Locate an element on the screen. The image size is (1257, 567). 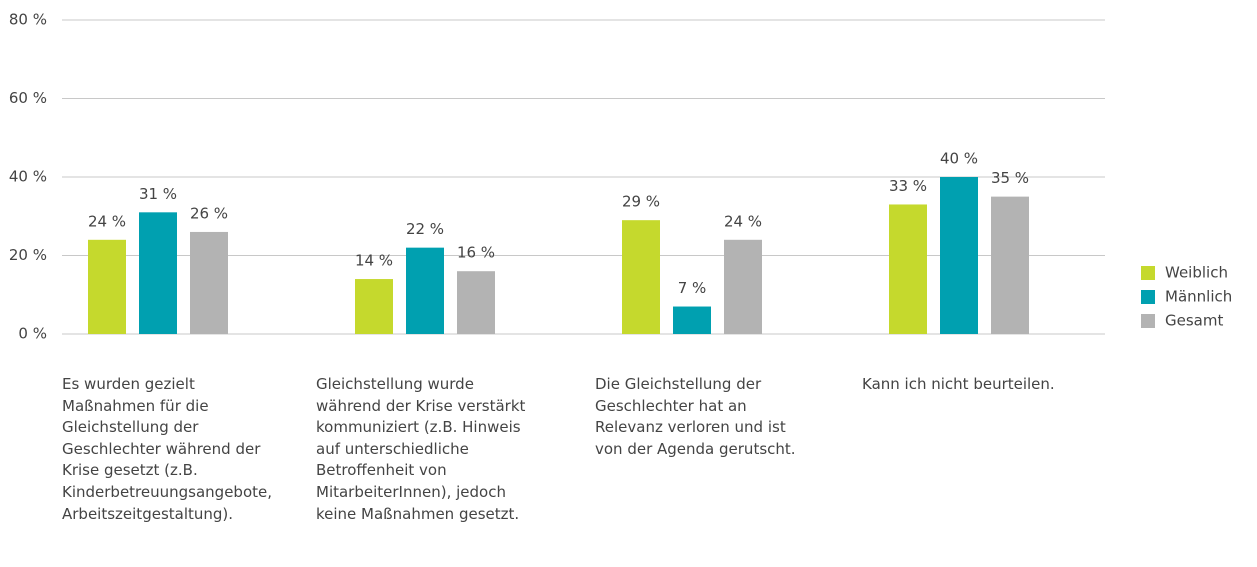
y-tick-label: 80 % is located at coordinates (28, 20).